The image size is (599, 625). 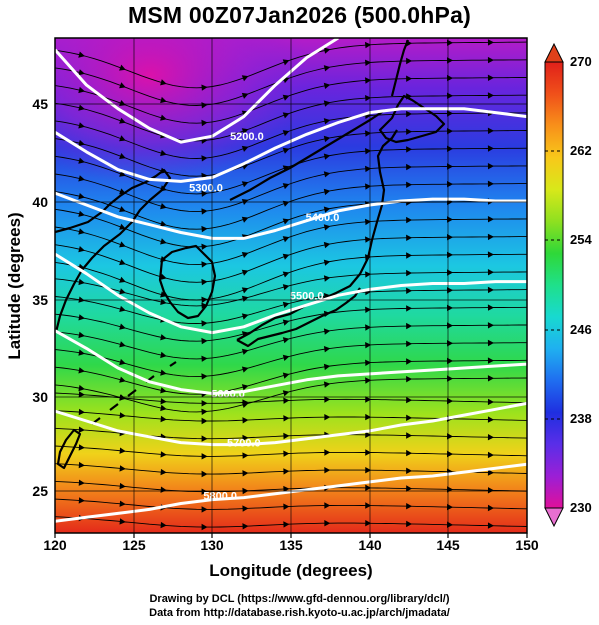 I want to click on contour-label: 5400.0, so click(x=323, y=218).